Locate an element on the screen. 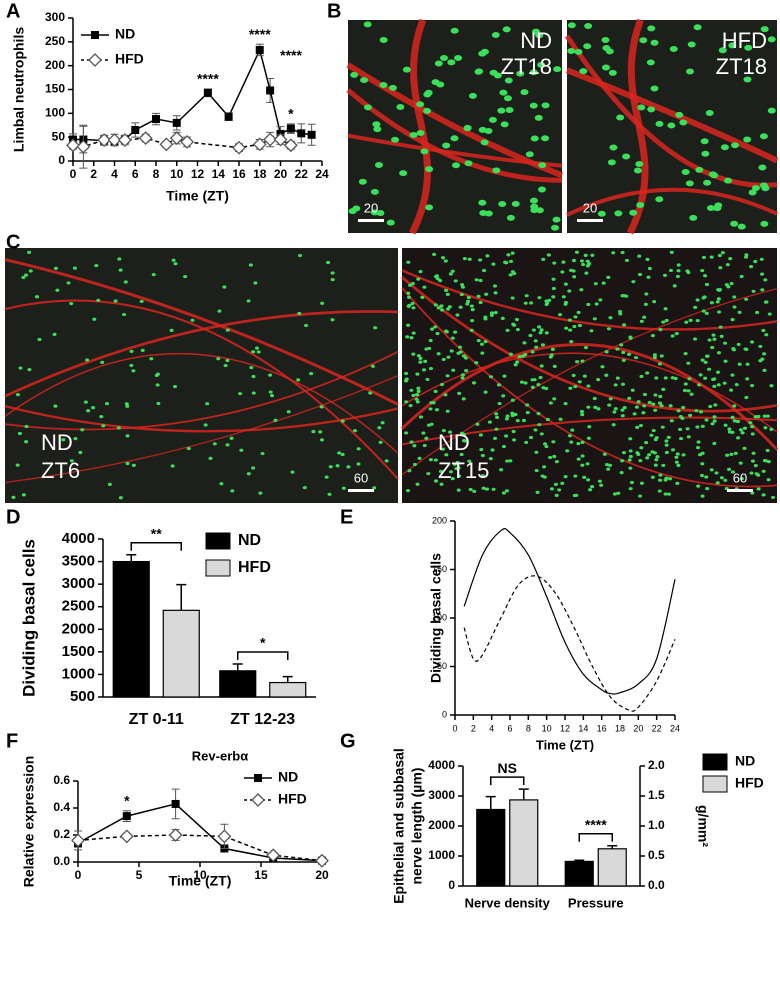  panel-letter: C is located at coordinates (13, 242).